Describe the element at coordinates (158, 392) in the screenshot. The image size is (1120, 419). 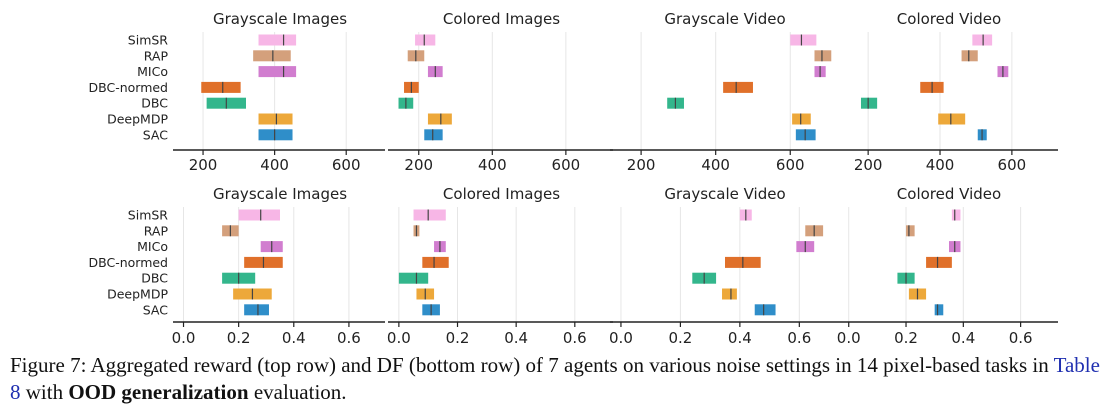
I see `caption-bold: OOD generalization` at that location.